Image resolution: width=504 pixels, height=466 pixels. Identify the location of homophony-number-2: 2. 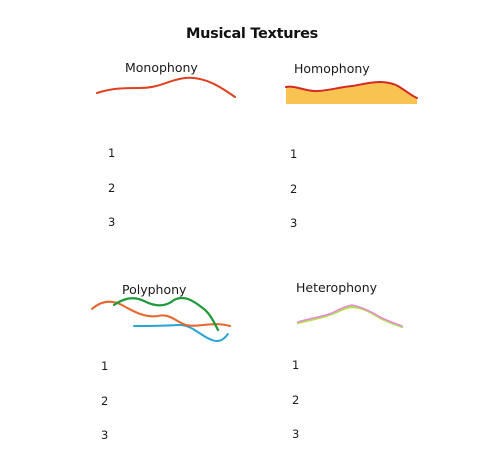
(294, 189).